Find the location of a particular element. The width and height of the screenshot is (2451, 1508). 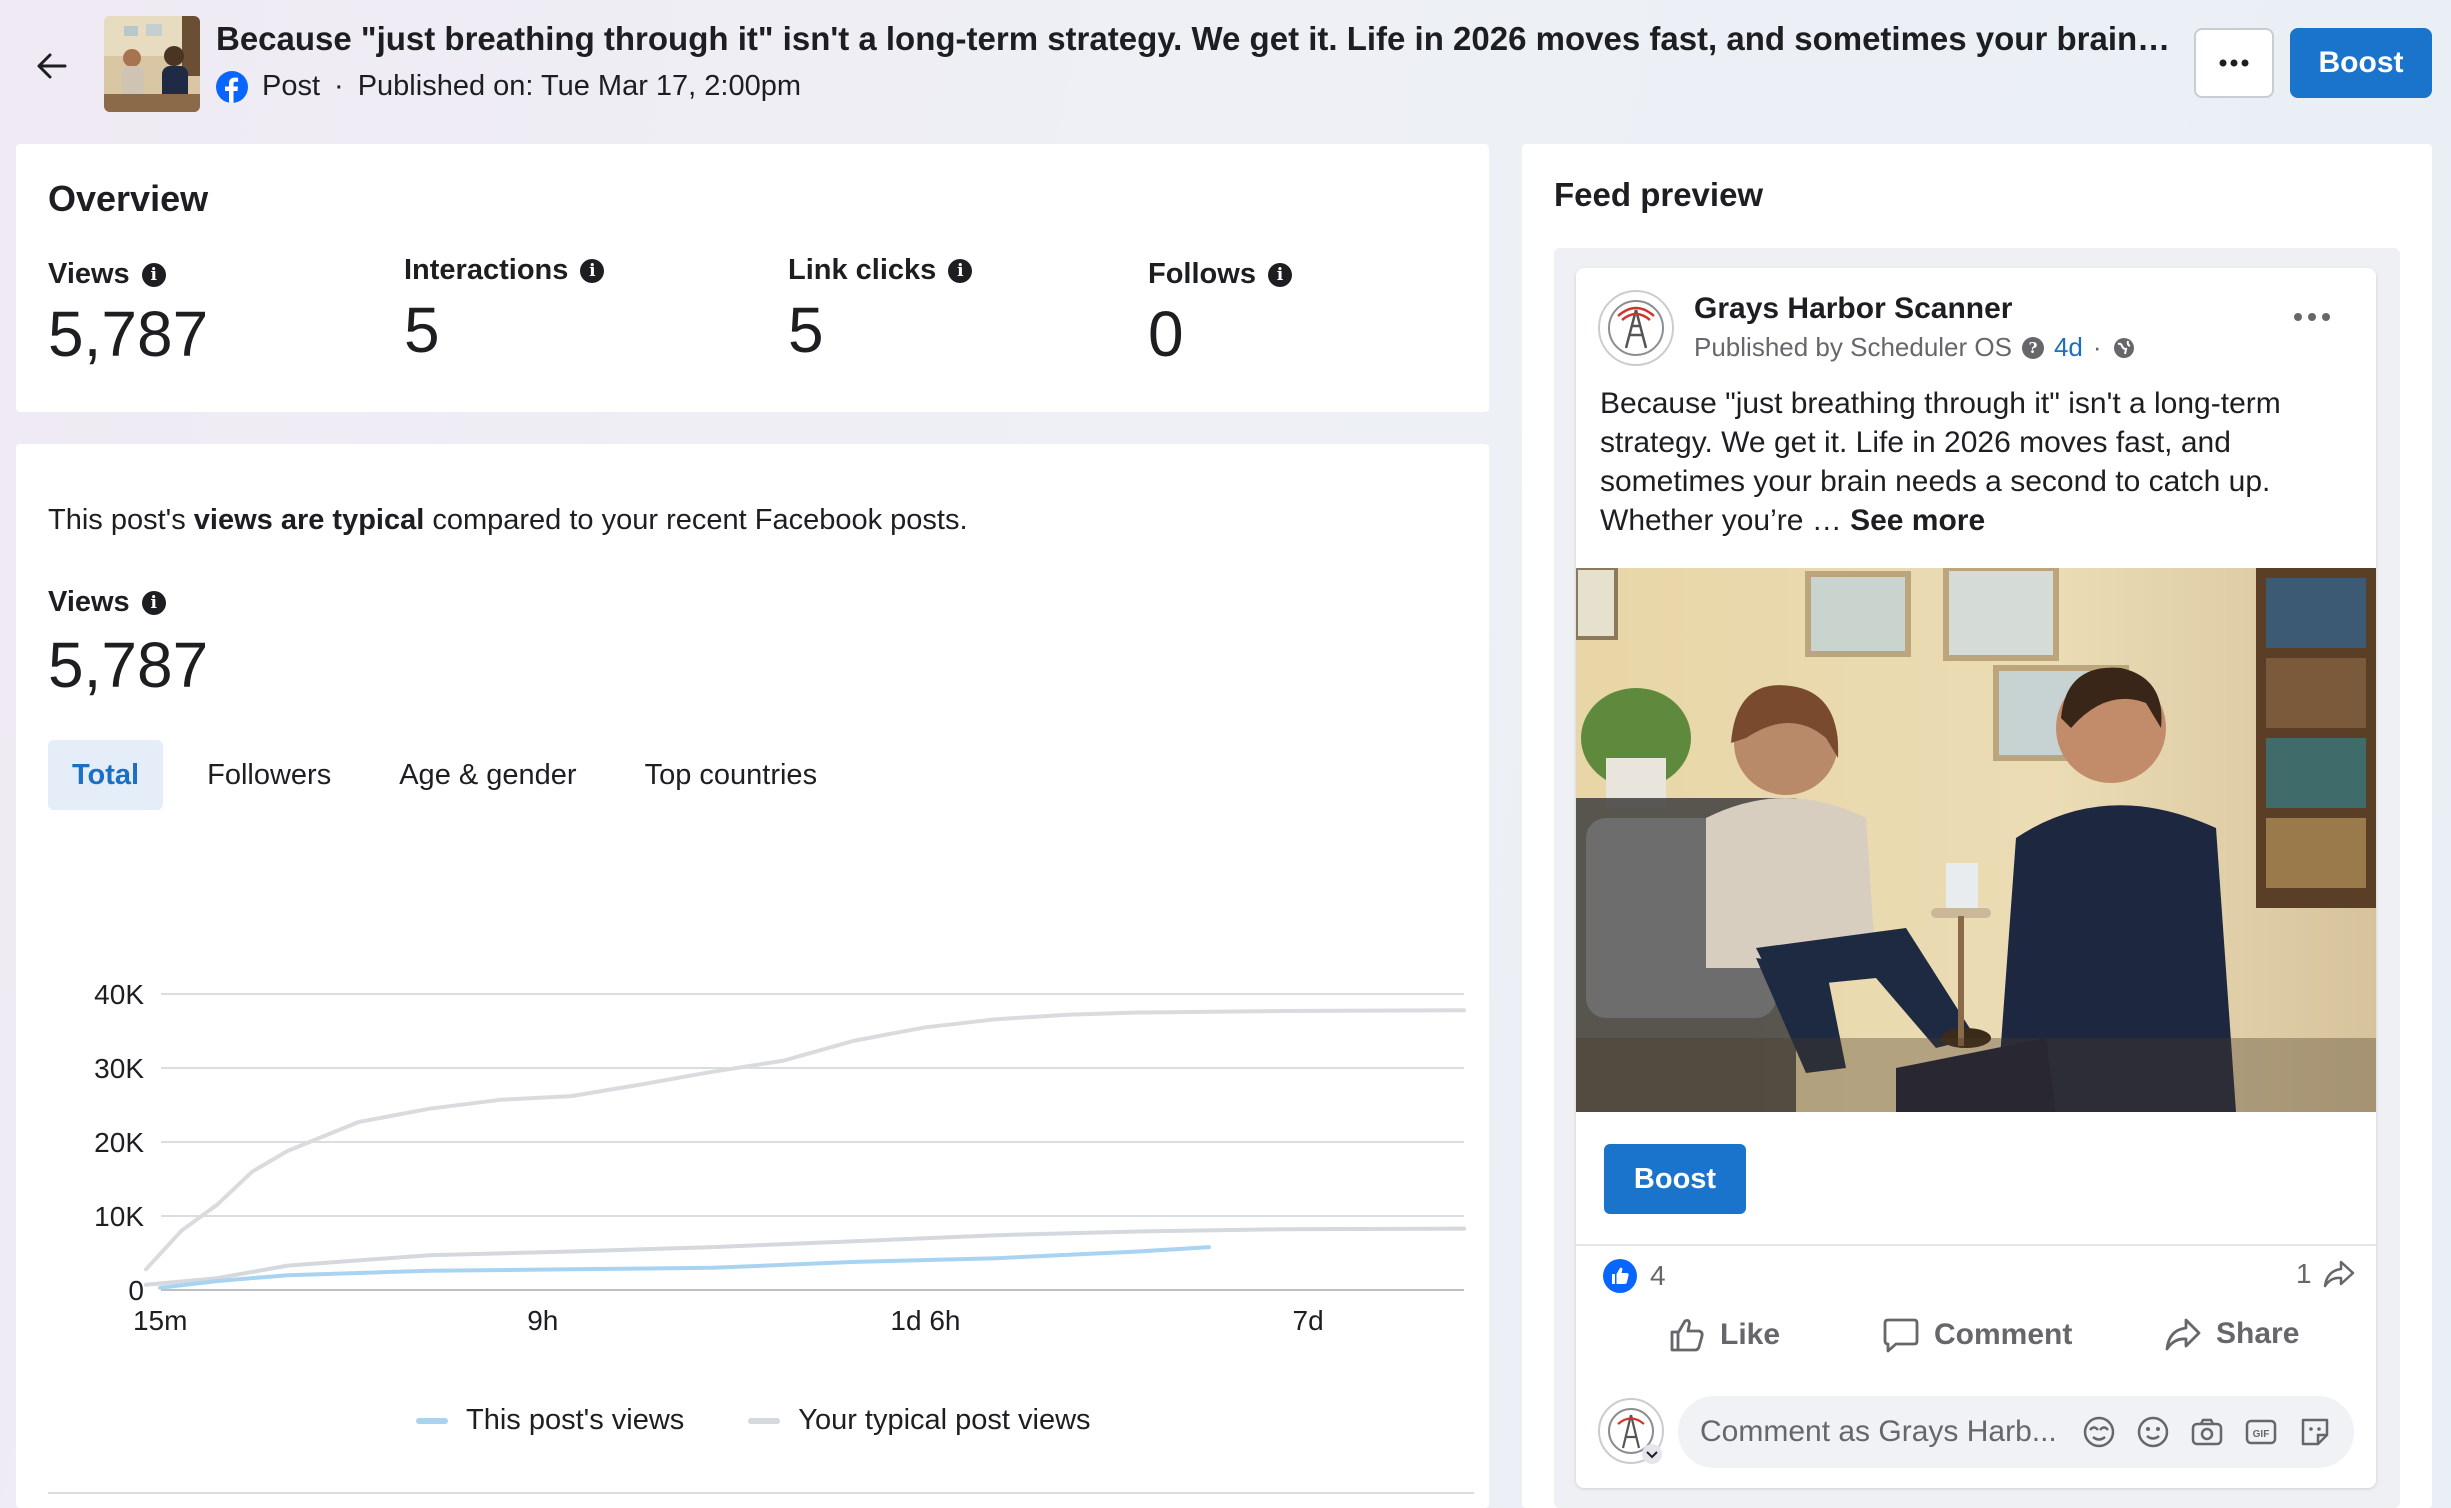

x-tick-label: 1d 6h is located at coordinates (925, 1320).